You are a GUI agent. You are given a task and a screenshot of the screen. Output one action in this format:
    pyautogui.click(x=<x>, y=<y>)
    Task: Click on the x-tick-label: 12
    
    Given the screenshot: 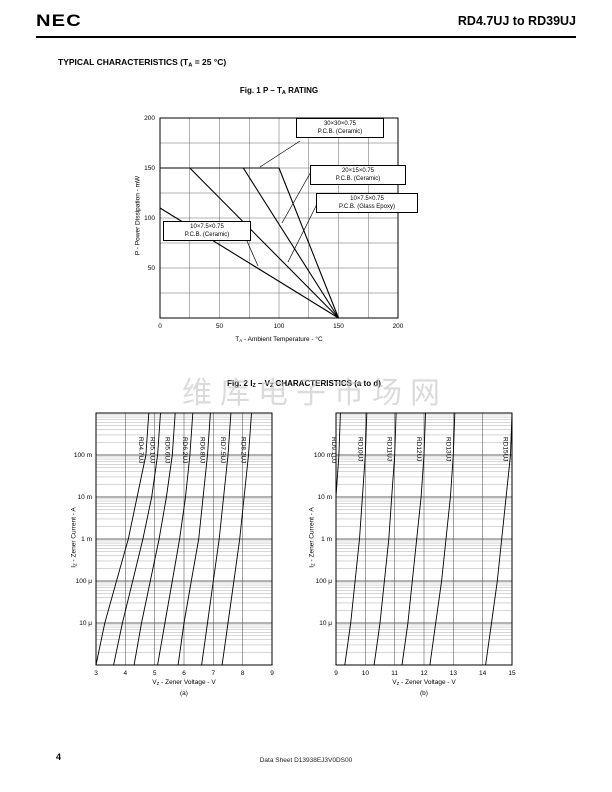 What is the action you would take?
    pyautogui.click(x=424, y=673)
    